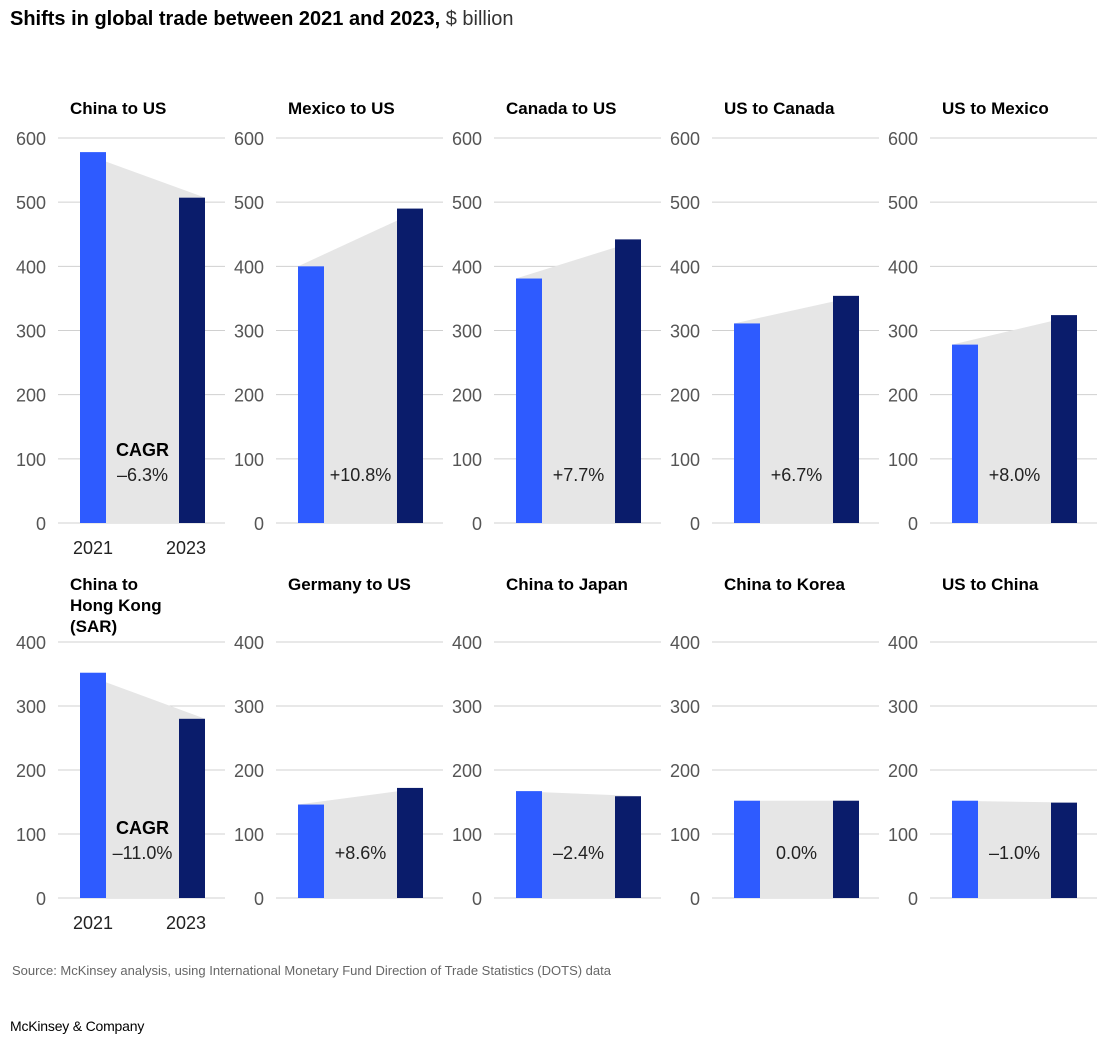 The height and width of the screenshot is (1042, 1098). I want to click on panel-title: China to Japan, so click(567, 584).